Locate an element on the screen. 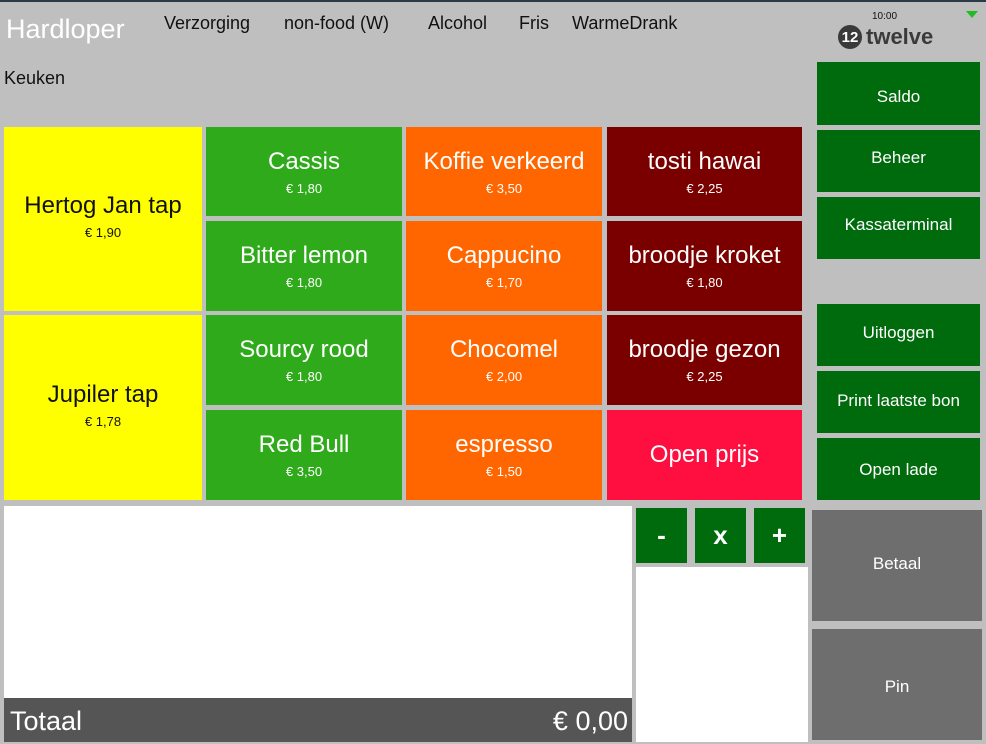 This screenshot has width=986, height=744. total-label: Totaal is located at coordinates (46, 721).